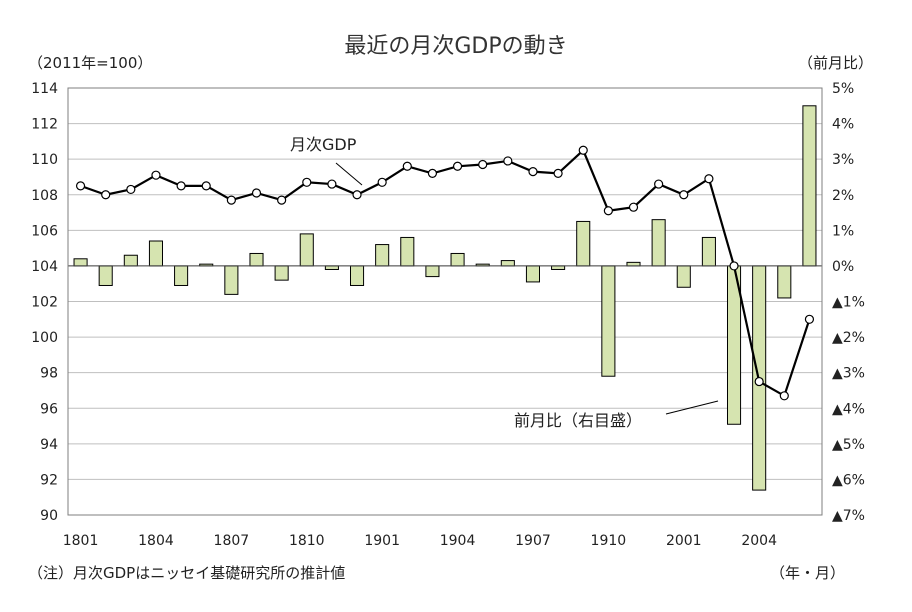  Describe the element at coordinates (407, 166) in the screenshot. I see `gdp-point-1902` at that location.